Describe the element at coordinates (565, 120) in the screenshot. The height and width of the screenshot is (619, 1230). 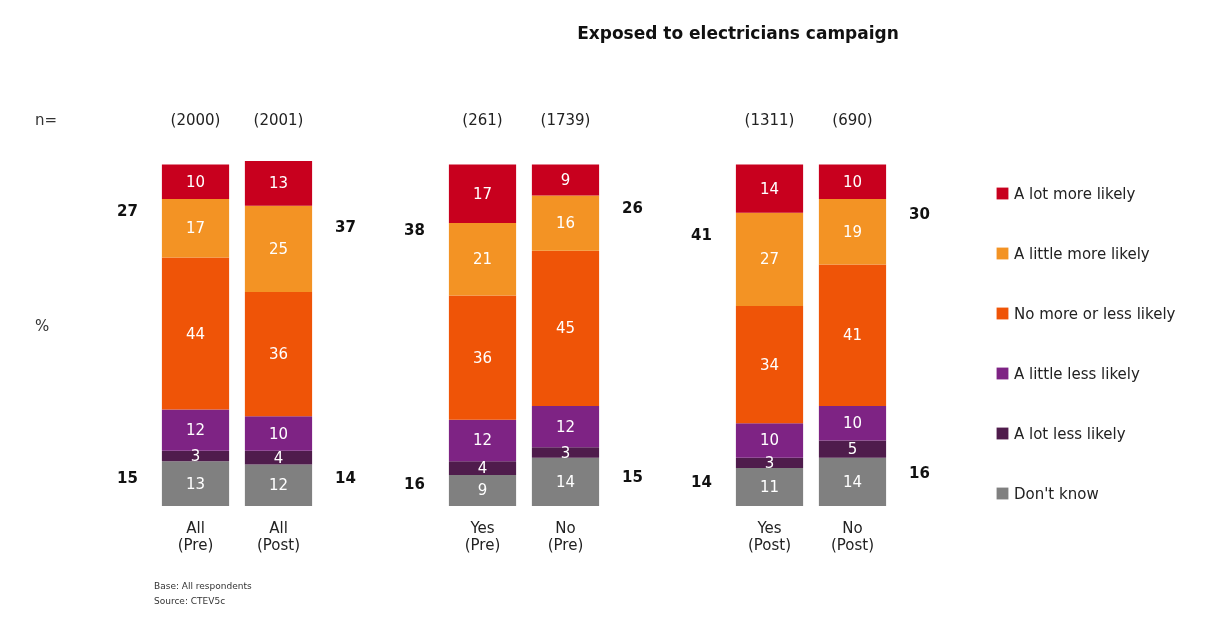
I see `text: (1739)` at that location.